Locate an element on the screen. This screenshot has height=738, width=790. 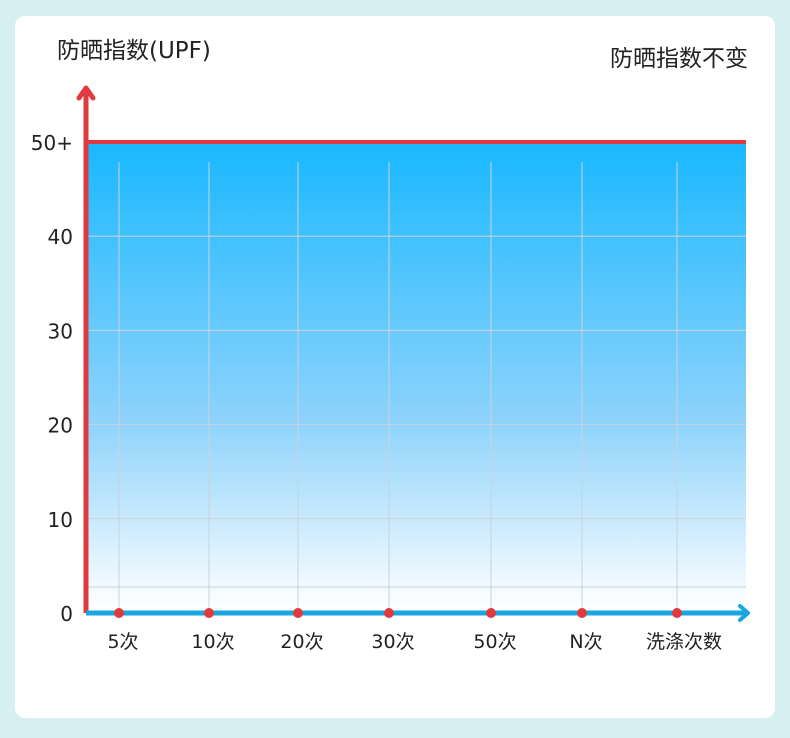
y-tick-label: 20 is located at coordinates (60, 426).